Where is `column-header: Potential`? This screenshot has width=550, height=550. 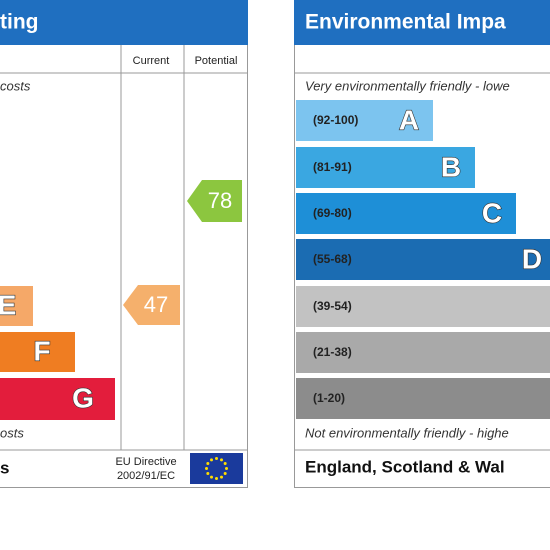
column-header: Potential is located at coordinates (216, 61).